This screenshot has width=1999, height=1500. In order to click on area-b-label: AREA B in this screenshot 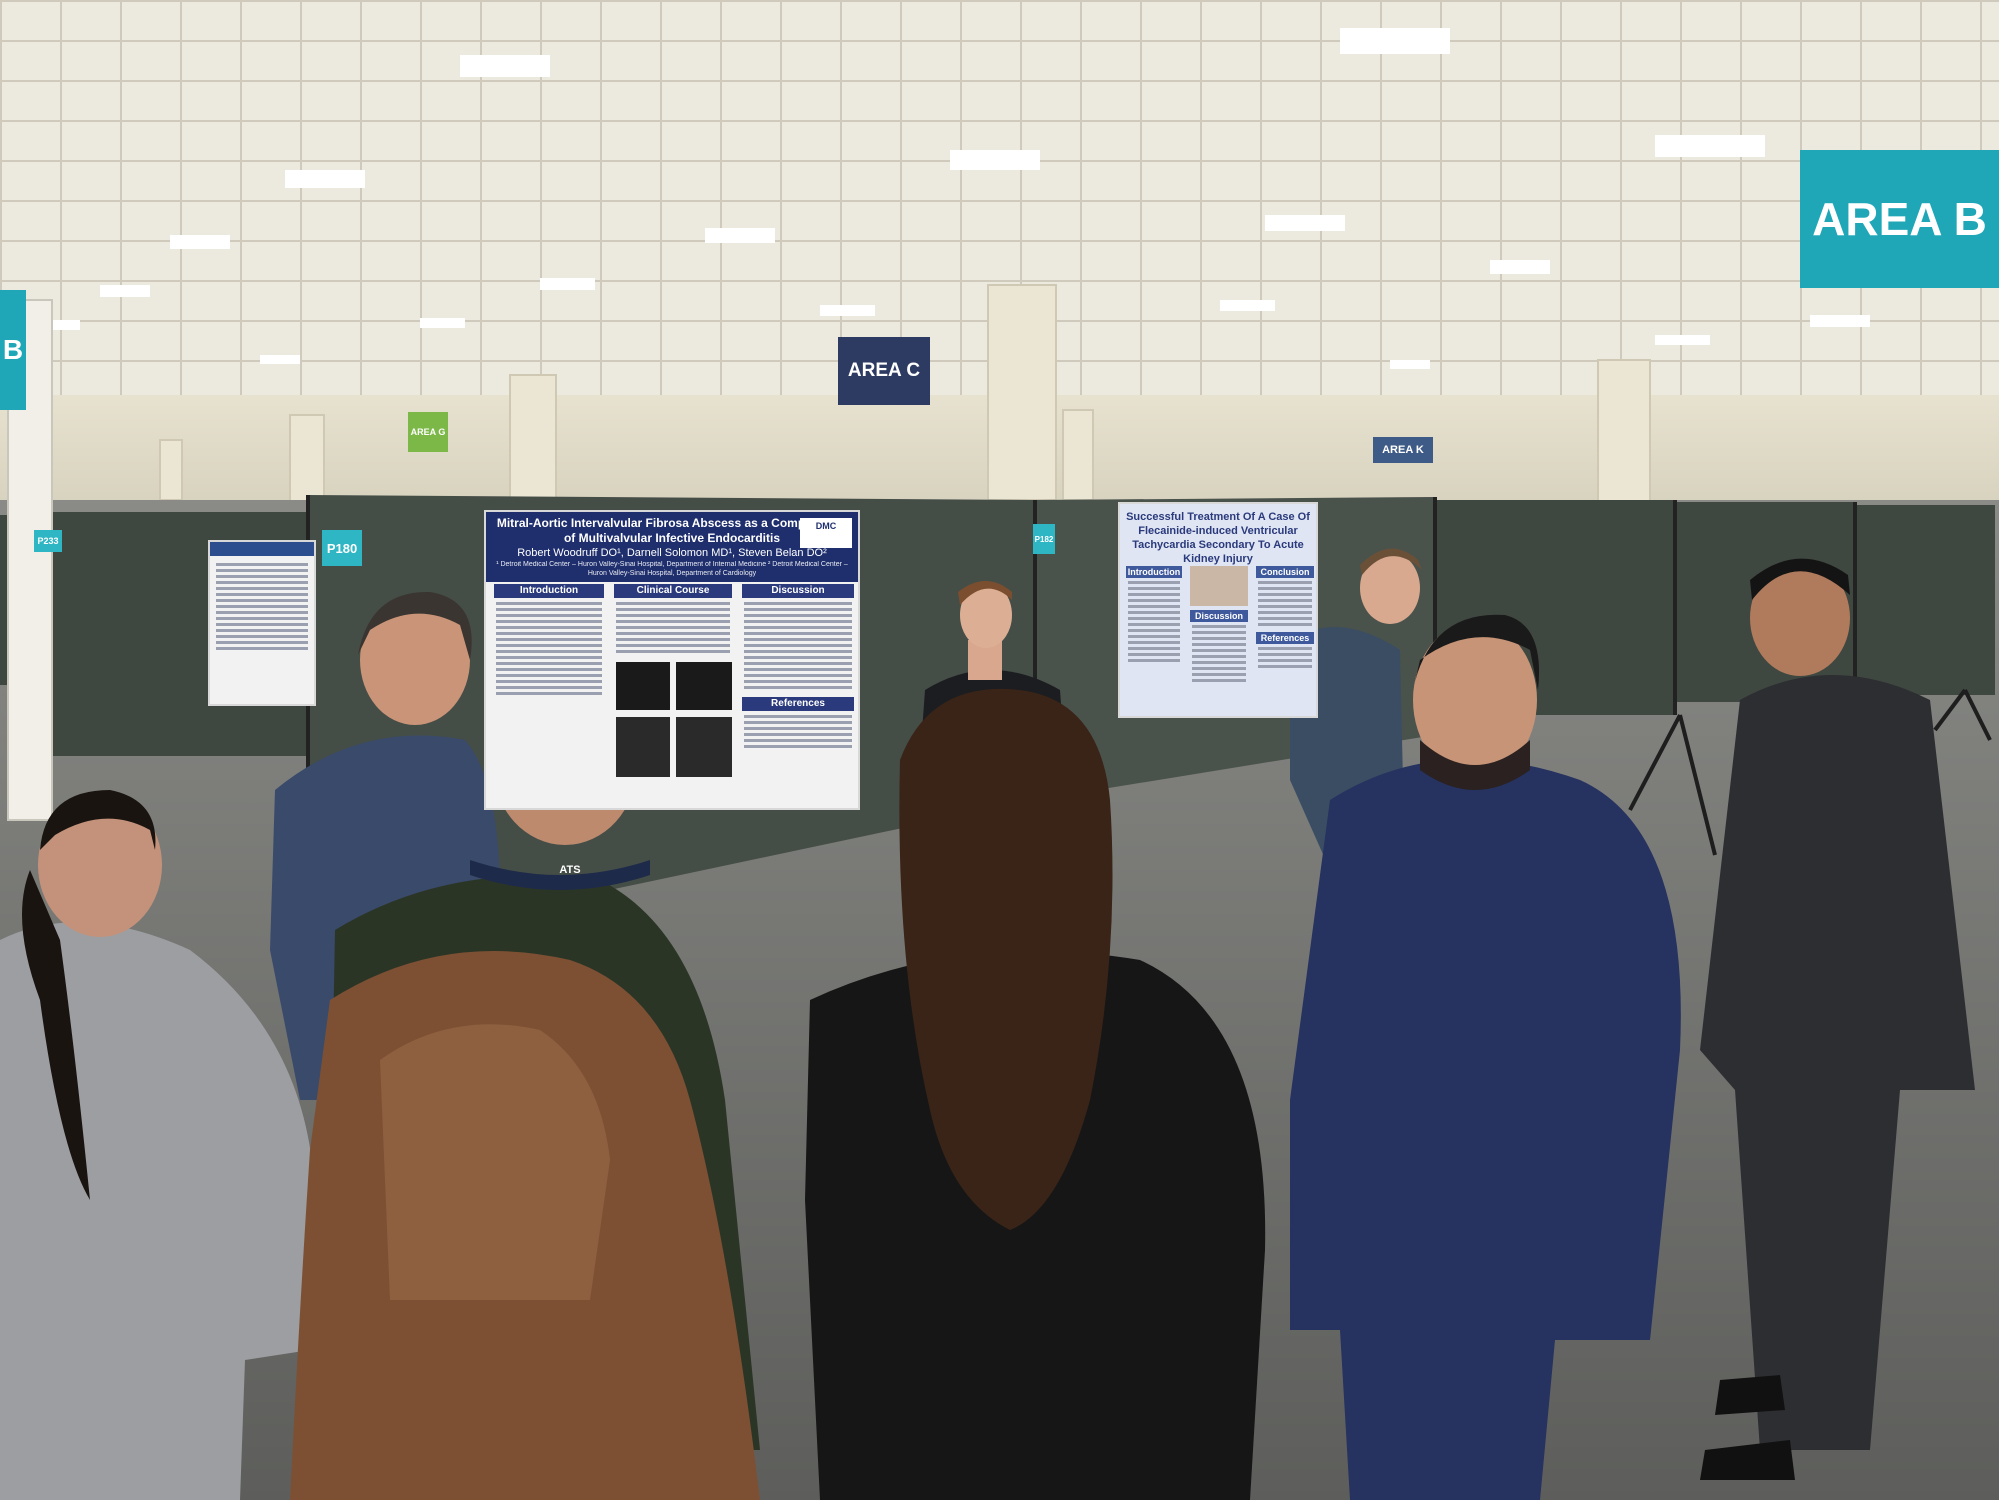, I will do `click(1899, 219)`.